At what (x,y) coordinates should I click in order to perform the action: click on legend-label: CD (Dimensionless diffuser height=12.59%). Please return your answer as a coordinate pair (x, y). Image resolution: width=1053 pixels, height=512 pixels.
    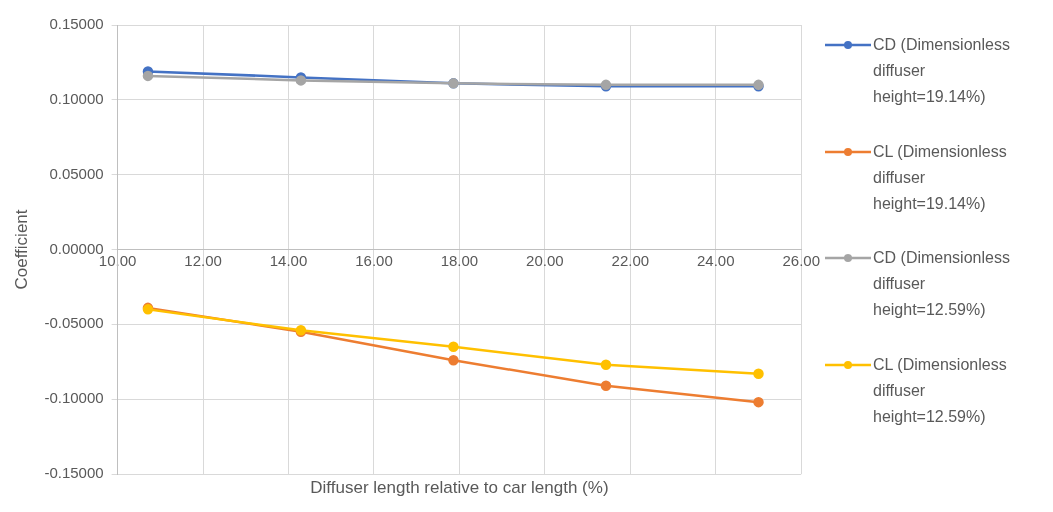
    Looking at the image, I should click on (942, 284).